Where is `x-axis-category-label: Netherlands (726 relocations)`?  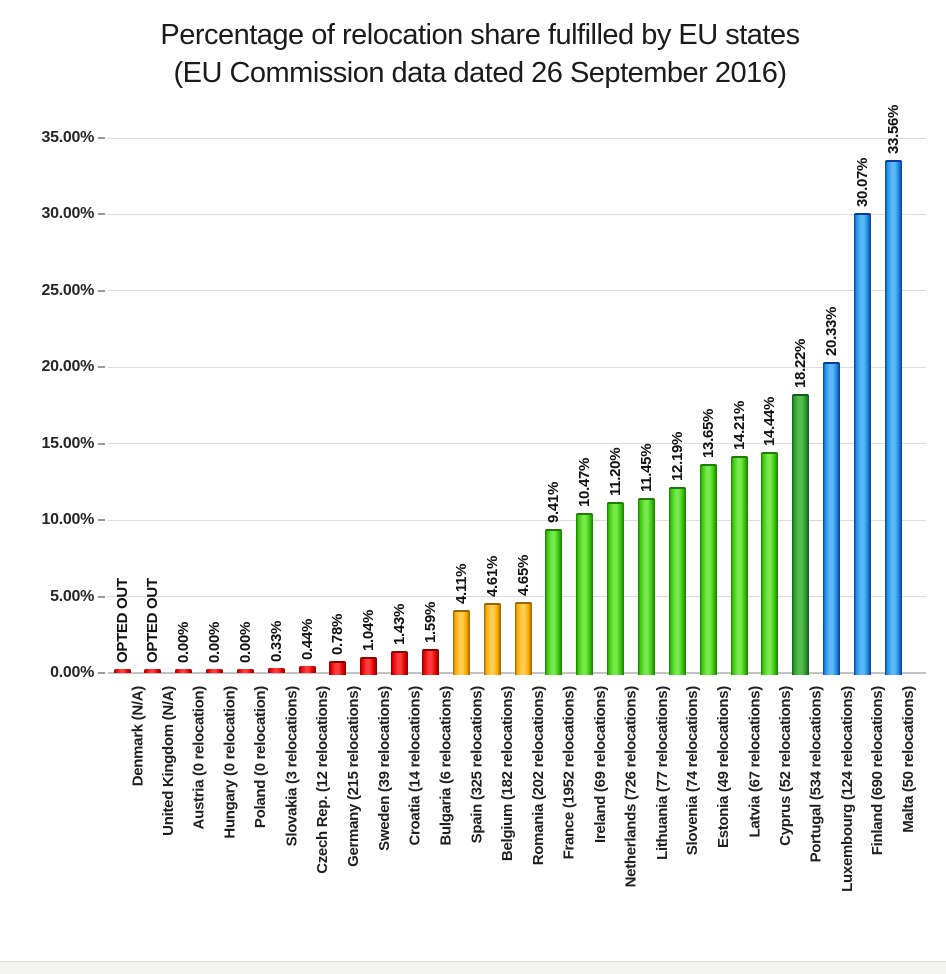 x-axis-category-label: Netherlands (726 relocations) is located at coordinates (631, 787).